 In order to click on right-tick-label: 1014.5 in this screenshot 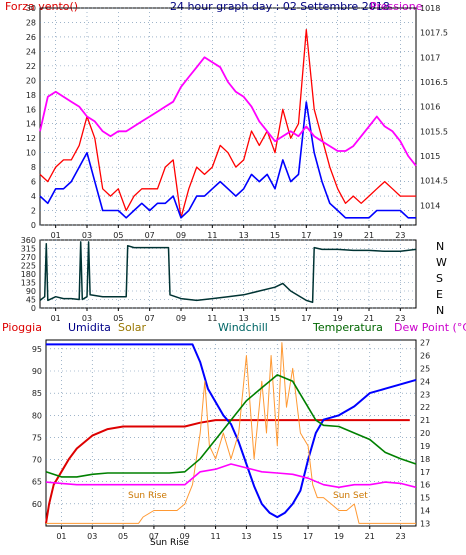, I will do `click(434, 181)`.